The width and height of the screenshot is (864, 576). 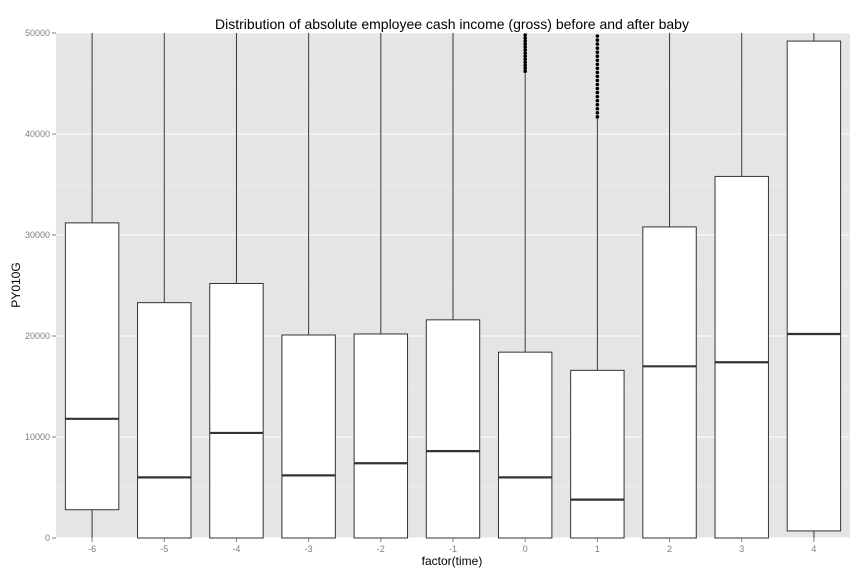 I want to click on y-tick-label: 0, so click(x=47, y=538).